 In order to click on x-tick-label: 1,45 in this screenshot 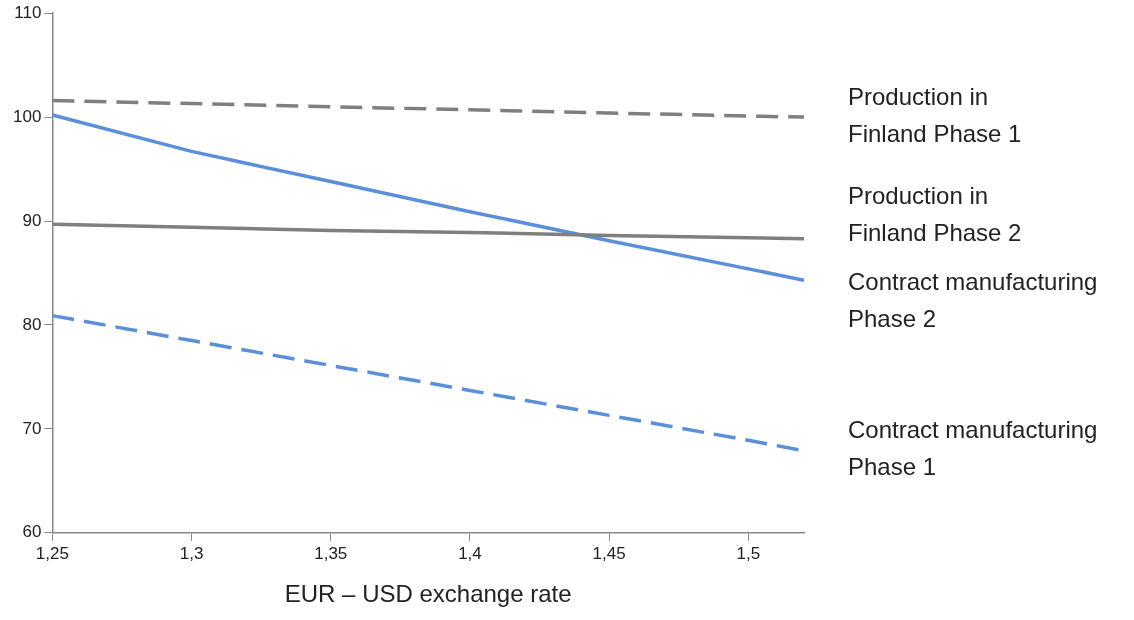, I will do `click(609, 553)`.